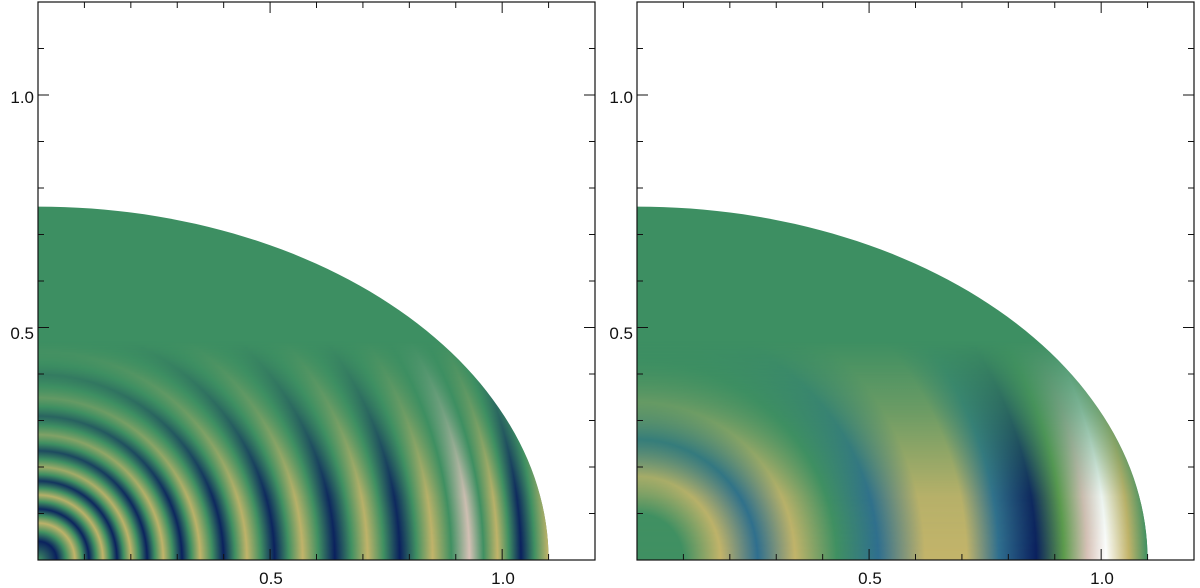  I want to click on left-x-tick-label: 1.0, so click(503, 578).